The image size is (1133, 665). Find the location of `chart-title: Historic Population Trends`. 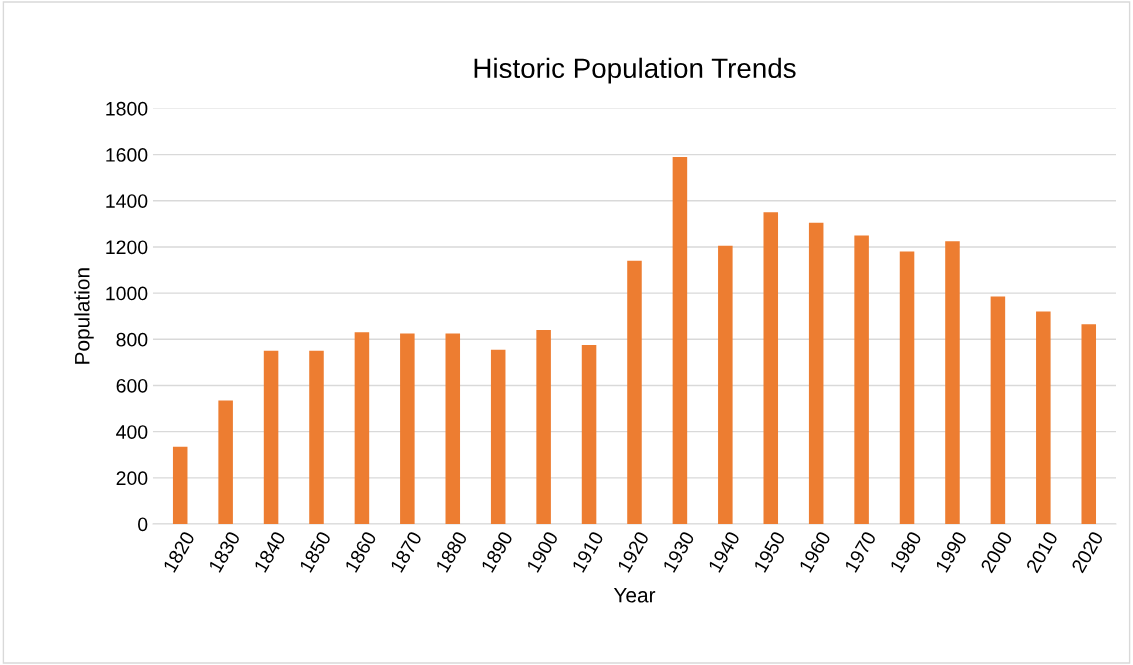

chart-title: Historic Population Trends is located at coordinates (635, 70).